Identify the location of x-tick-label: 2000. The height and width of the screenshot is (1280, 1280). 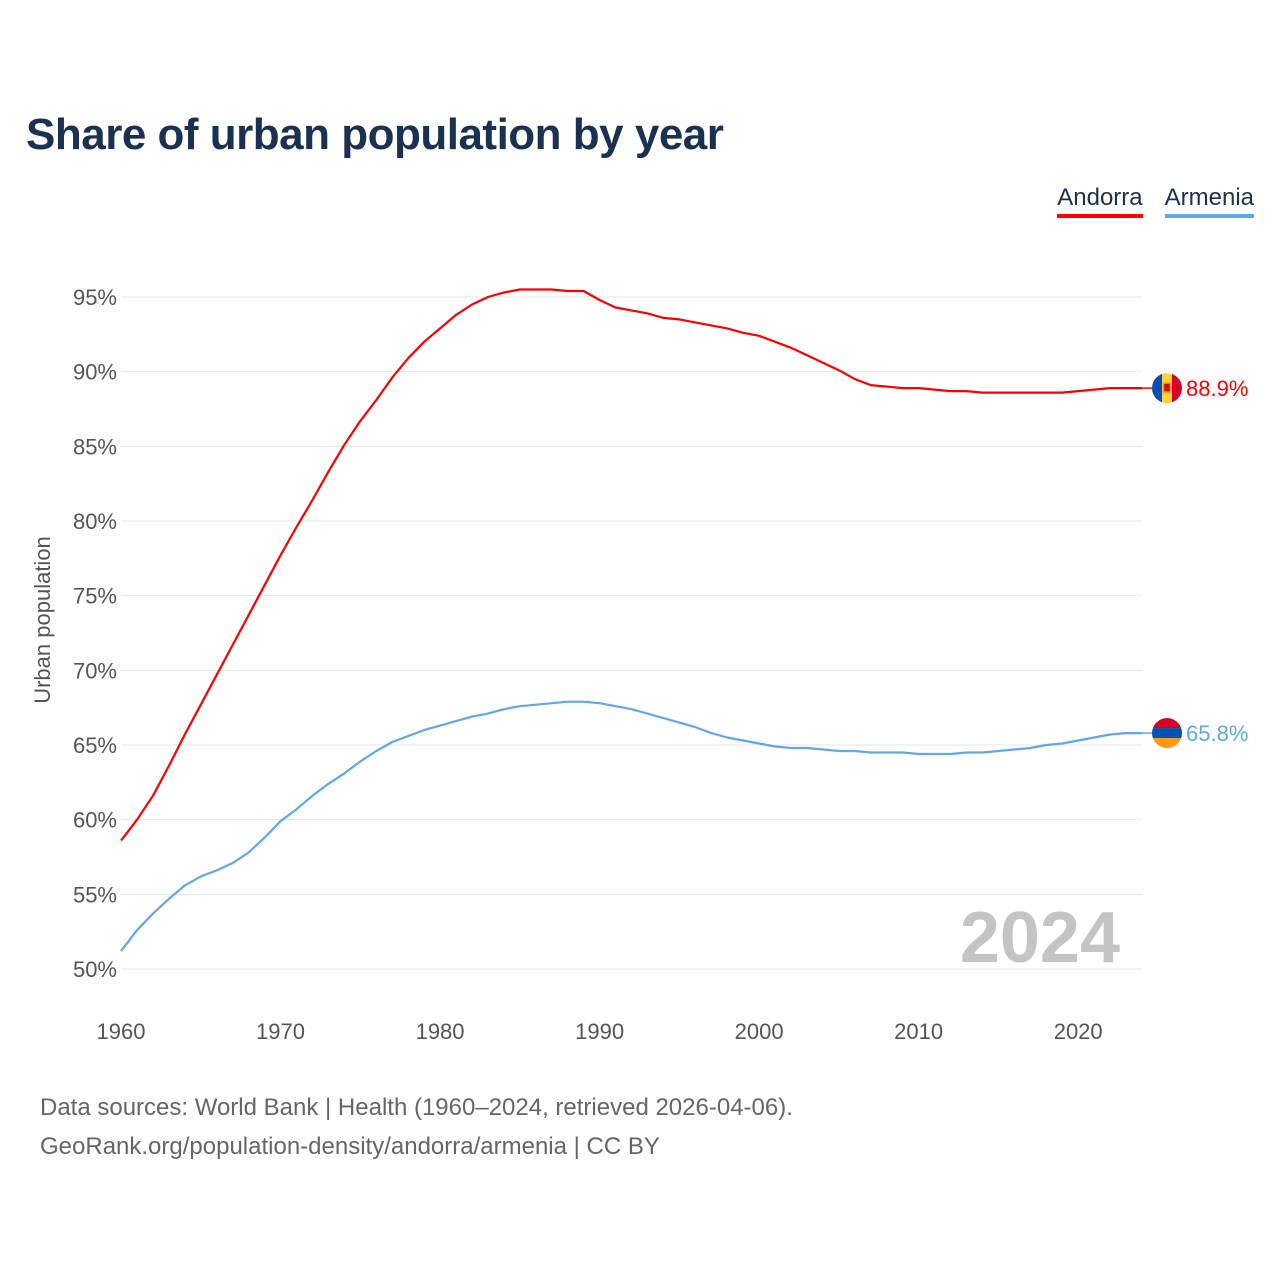
(759, 1031).